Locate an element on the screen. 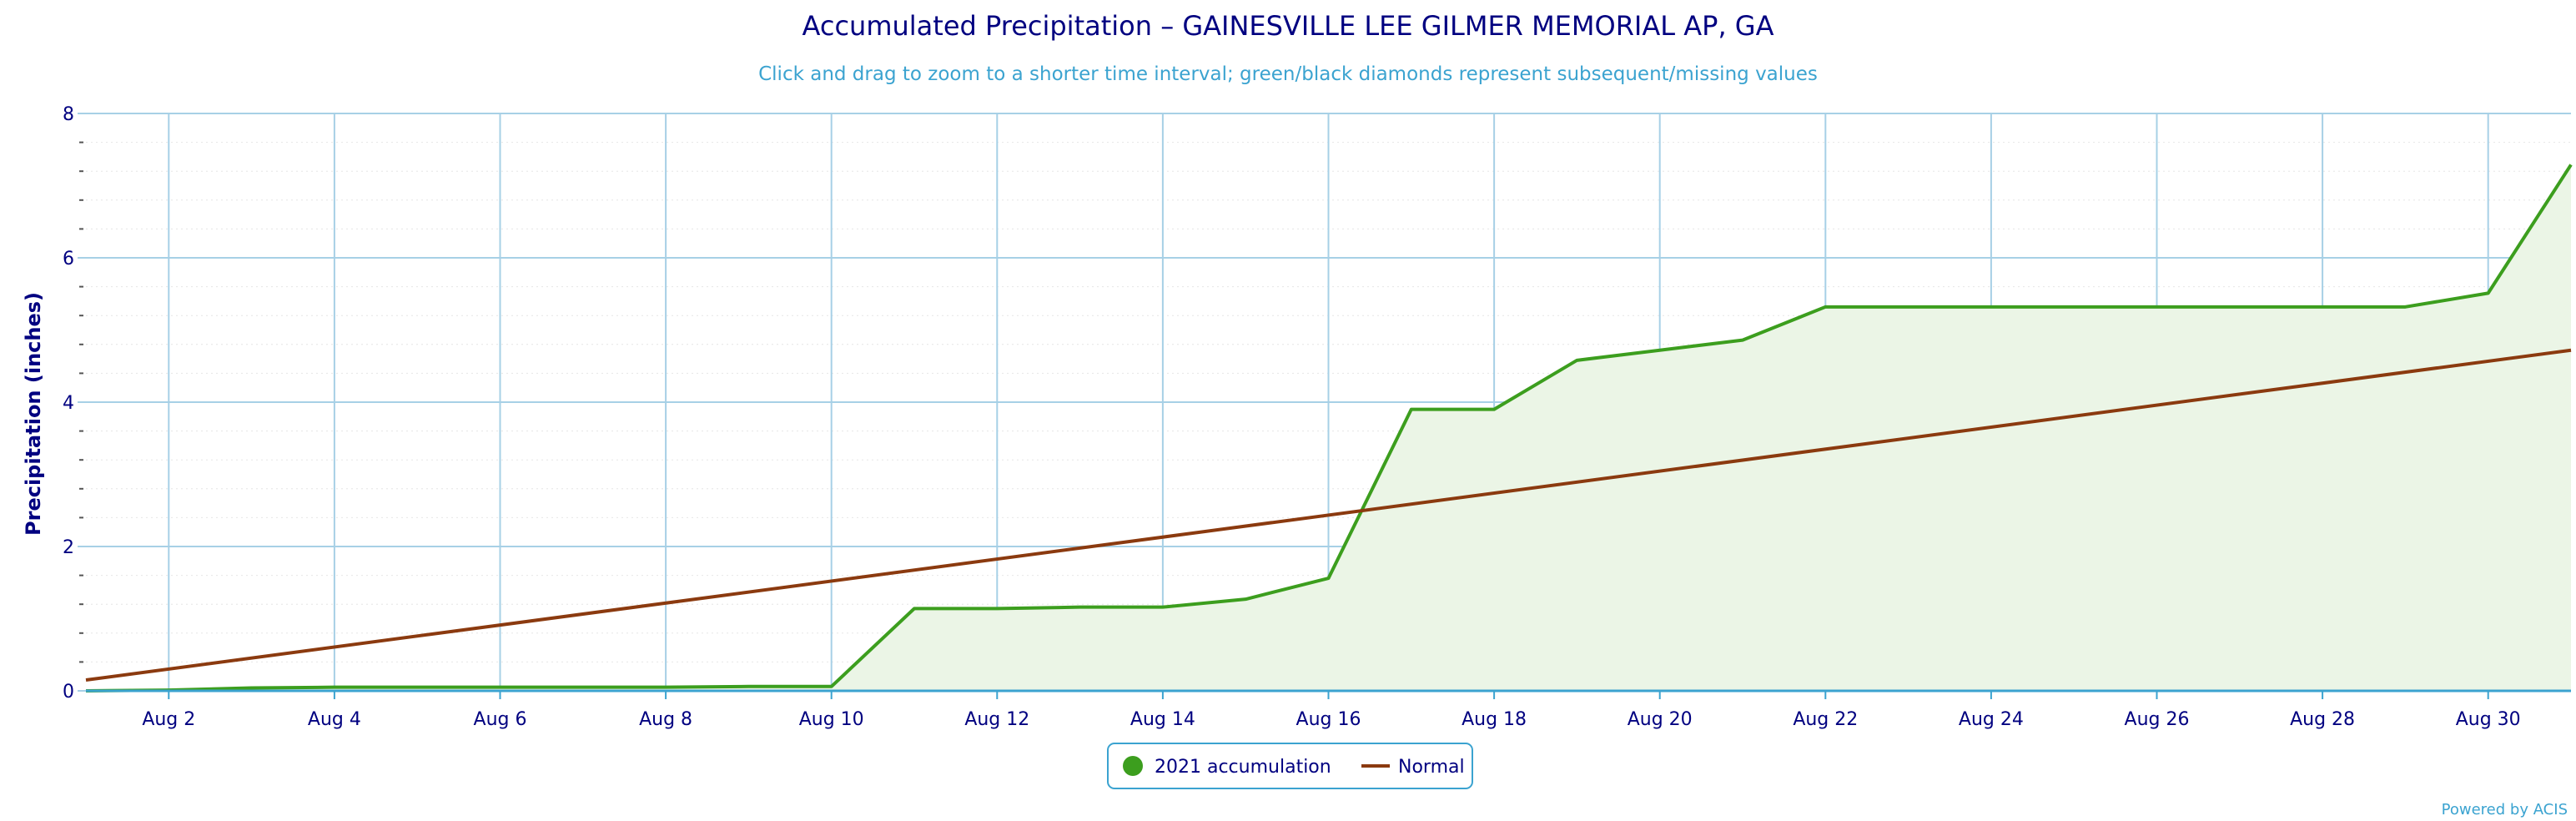 The height and width of the screenshot is (821, 2576). x-tick-label: Aug 2 is located at coordinates (168, 720).